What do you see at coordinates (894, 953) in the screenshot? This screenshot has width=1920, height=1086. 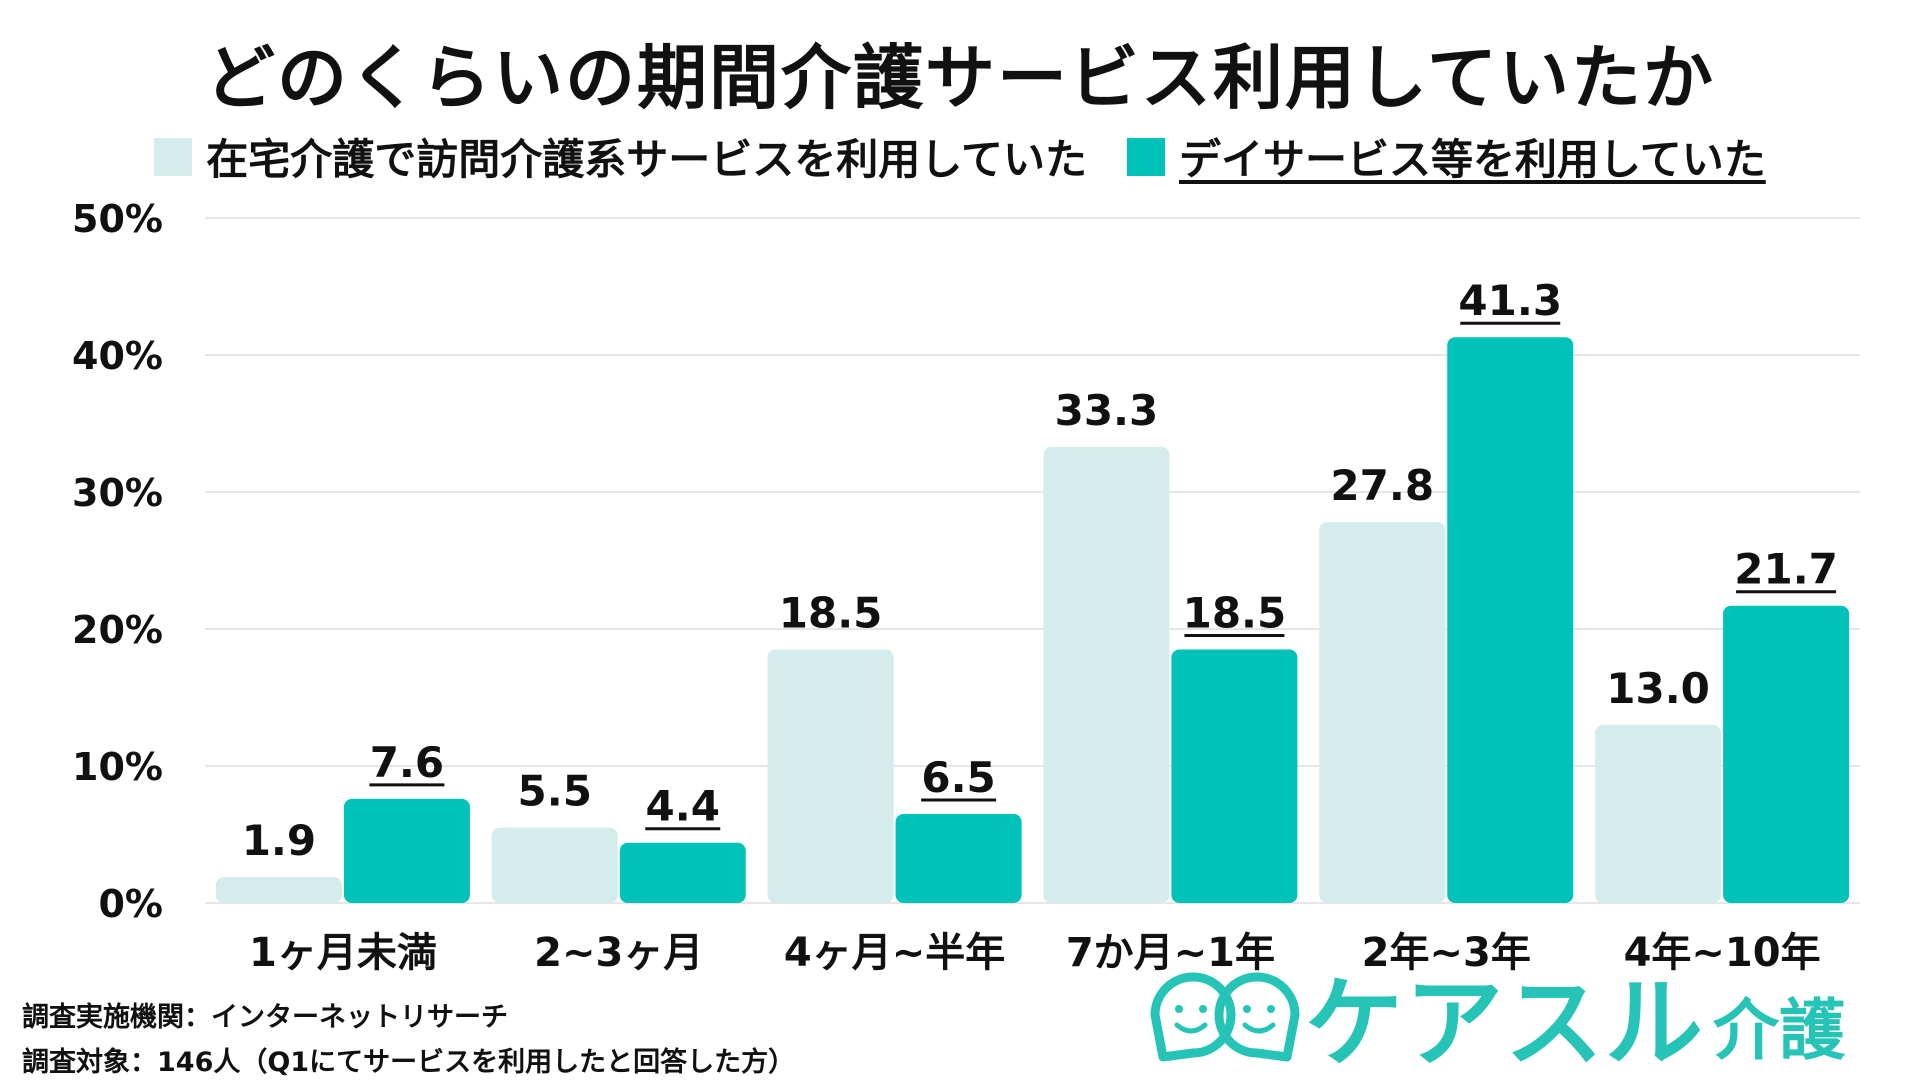 I see `x-tick-label: 4ヶ月~半年` at bounding box center [894, 953].